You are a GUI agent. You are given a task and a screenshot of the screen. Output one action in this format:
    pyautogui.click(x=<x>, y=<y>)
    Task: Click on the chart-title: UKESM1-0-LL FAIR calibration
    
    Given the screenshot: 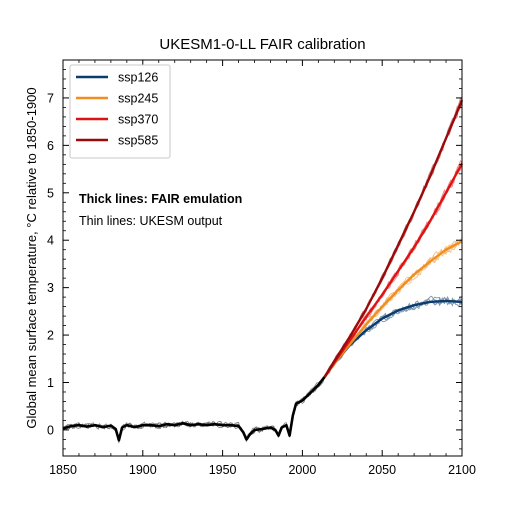 What is the action you would take?
    pyautogui.click(x=262, y=44)
    